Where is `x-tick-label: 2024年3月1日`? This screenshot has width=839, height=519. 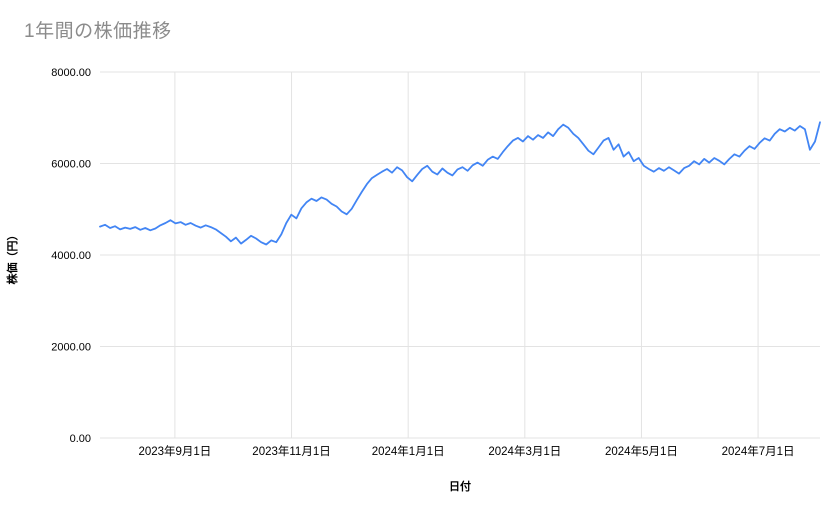 x-tick-label: 2024年3月1日 is located at coordinates (524, 451).